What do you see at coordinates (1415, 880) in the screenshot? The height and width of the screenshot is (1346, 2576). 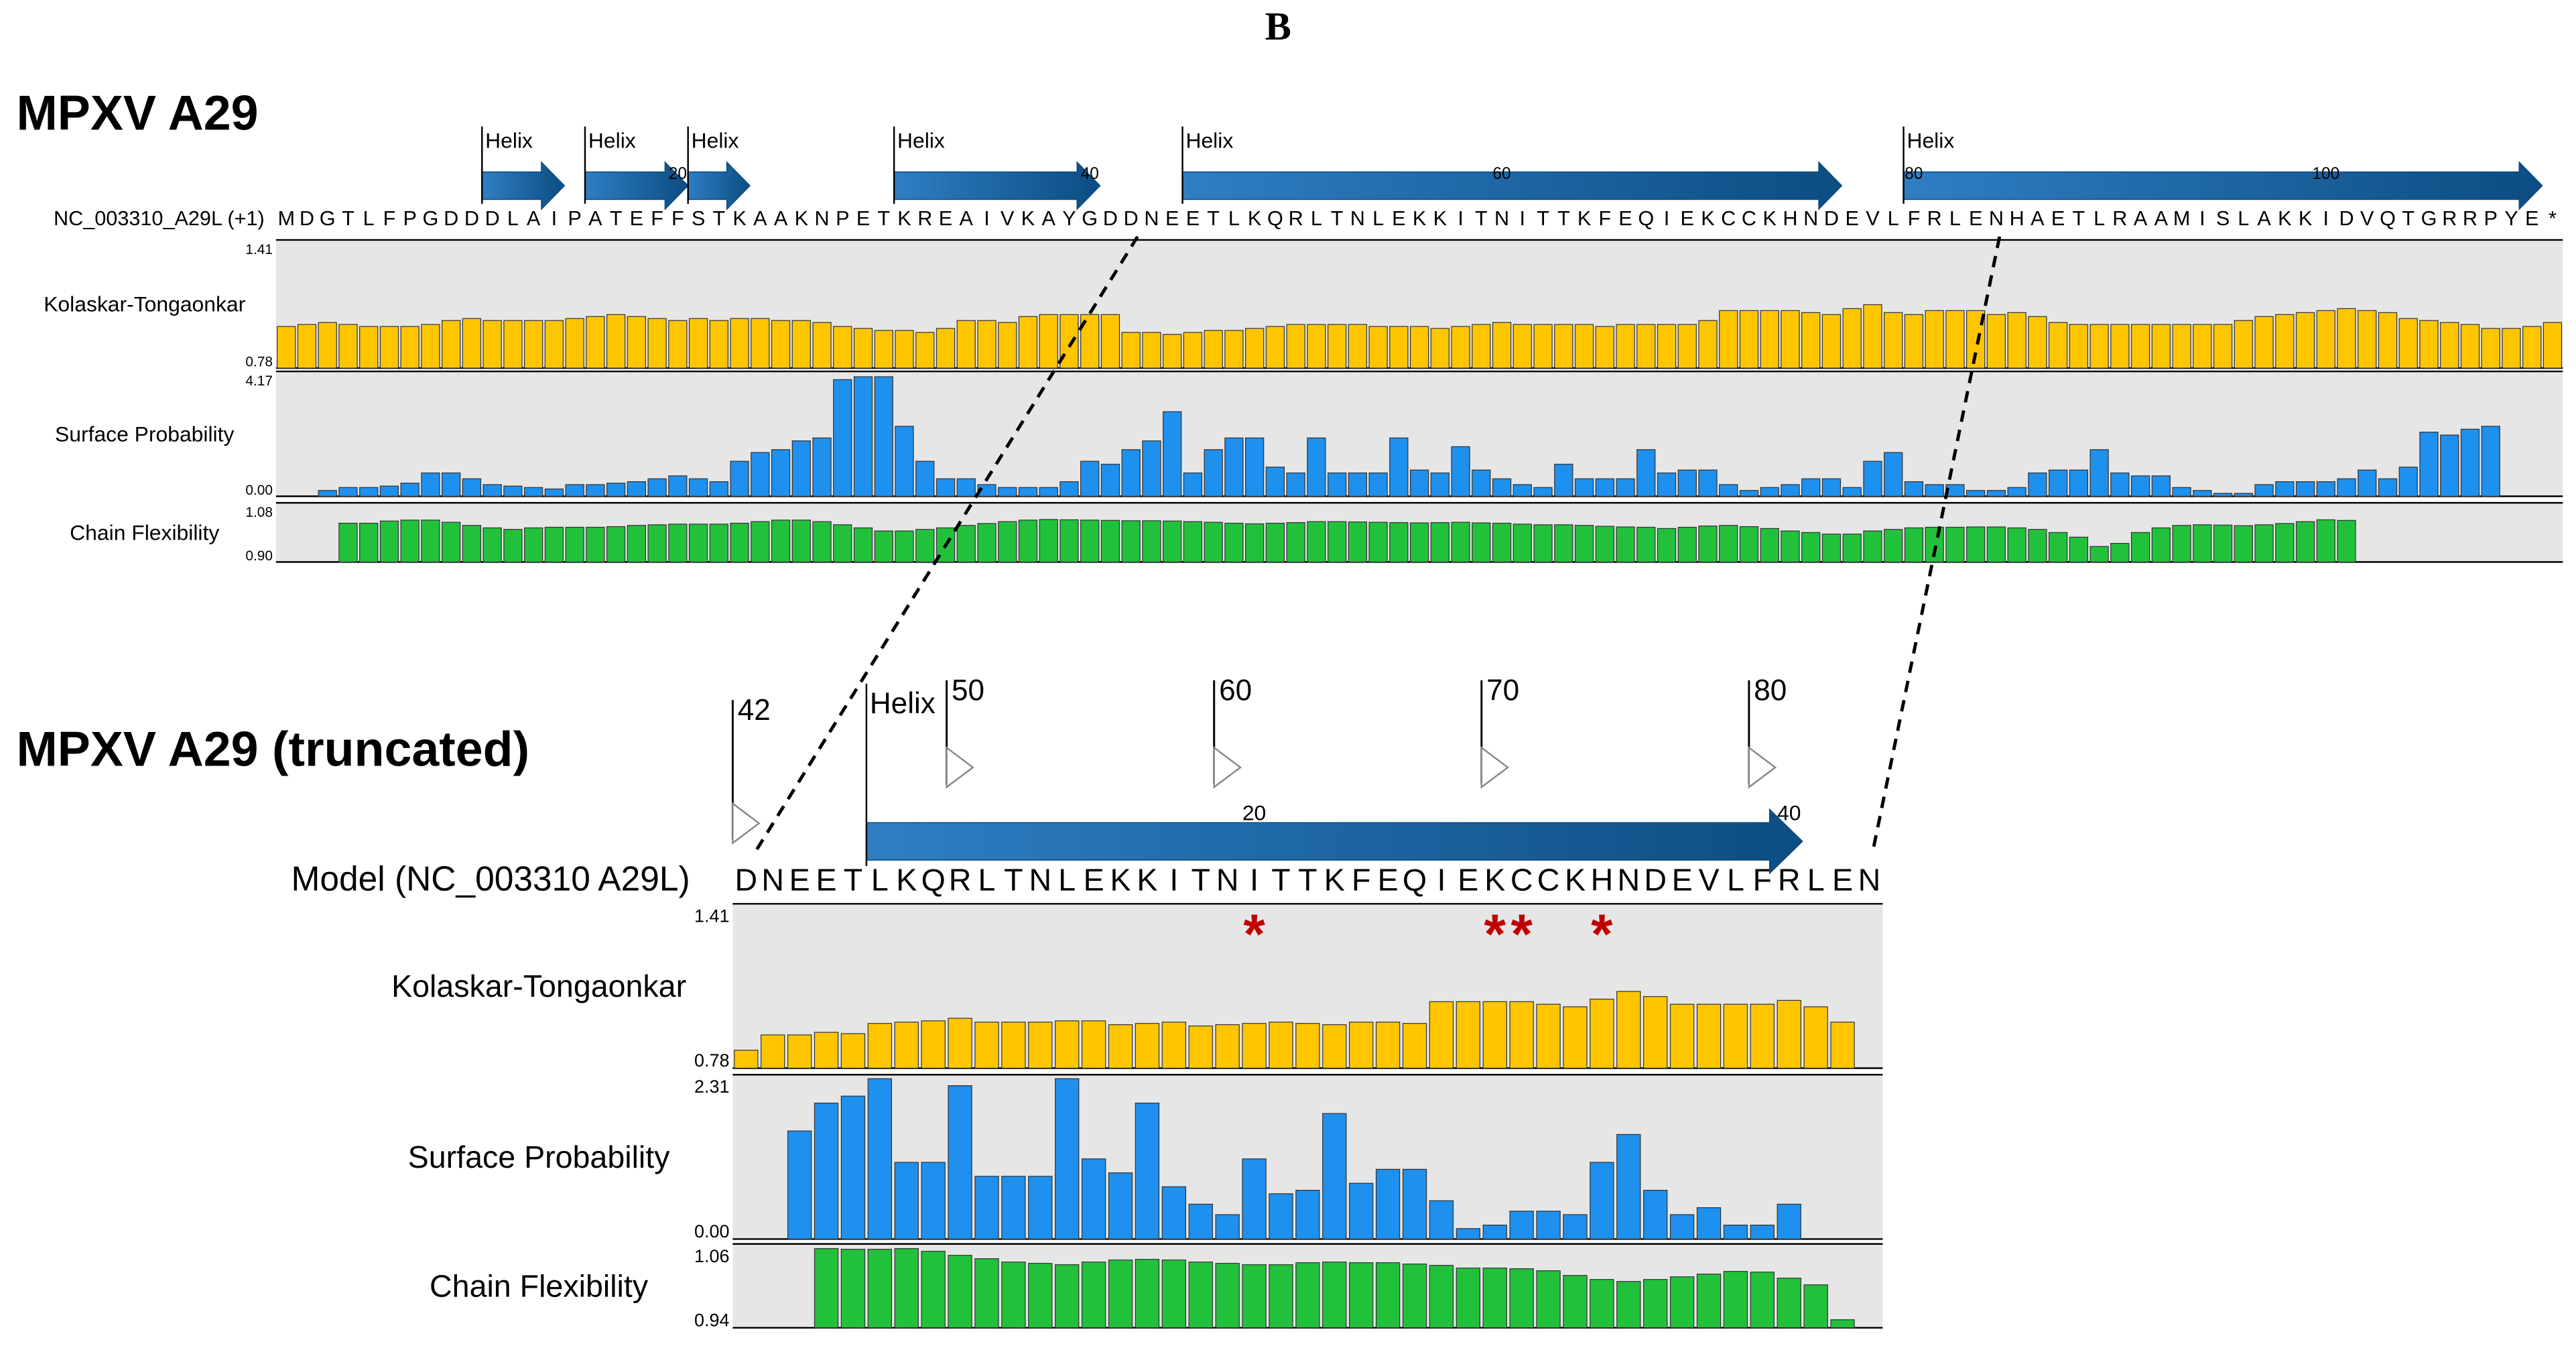 I see `residue-letter: Q` at bounding box center [1415, 880].